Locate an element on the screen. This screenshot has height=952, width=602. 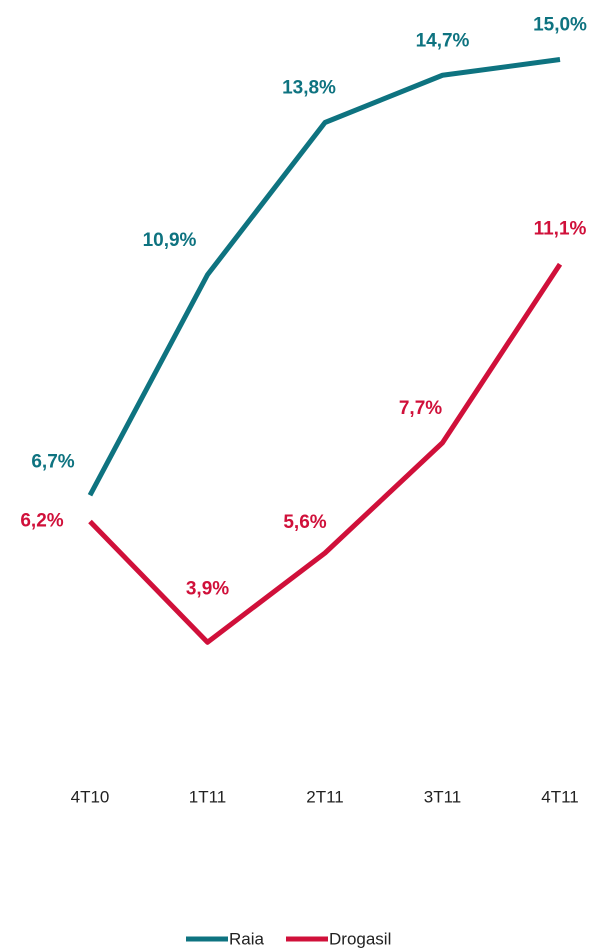
x-tick-label: 2T11 is located at coordinates (325, 796).